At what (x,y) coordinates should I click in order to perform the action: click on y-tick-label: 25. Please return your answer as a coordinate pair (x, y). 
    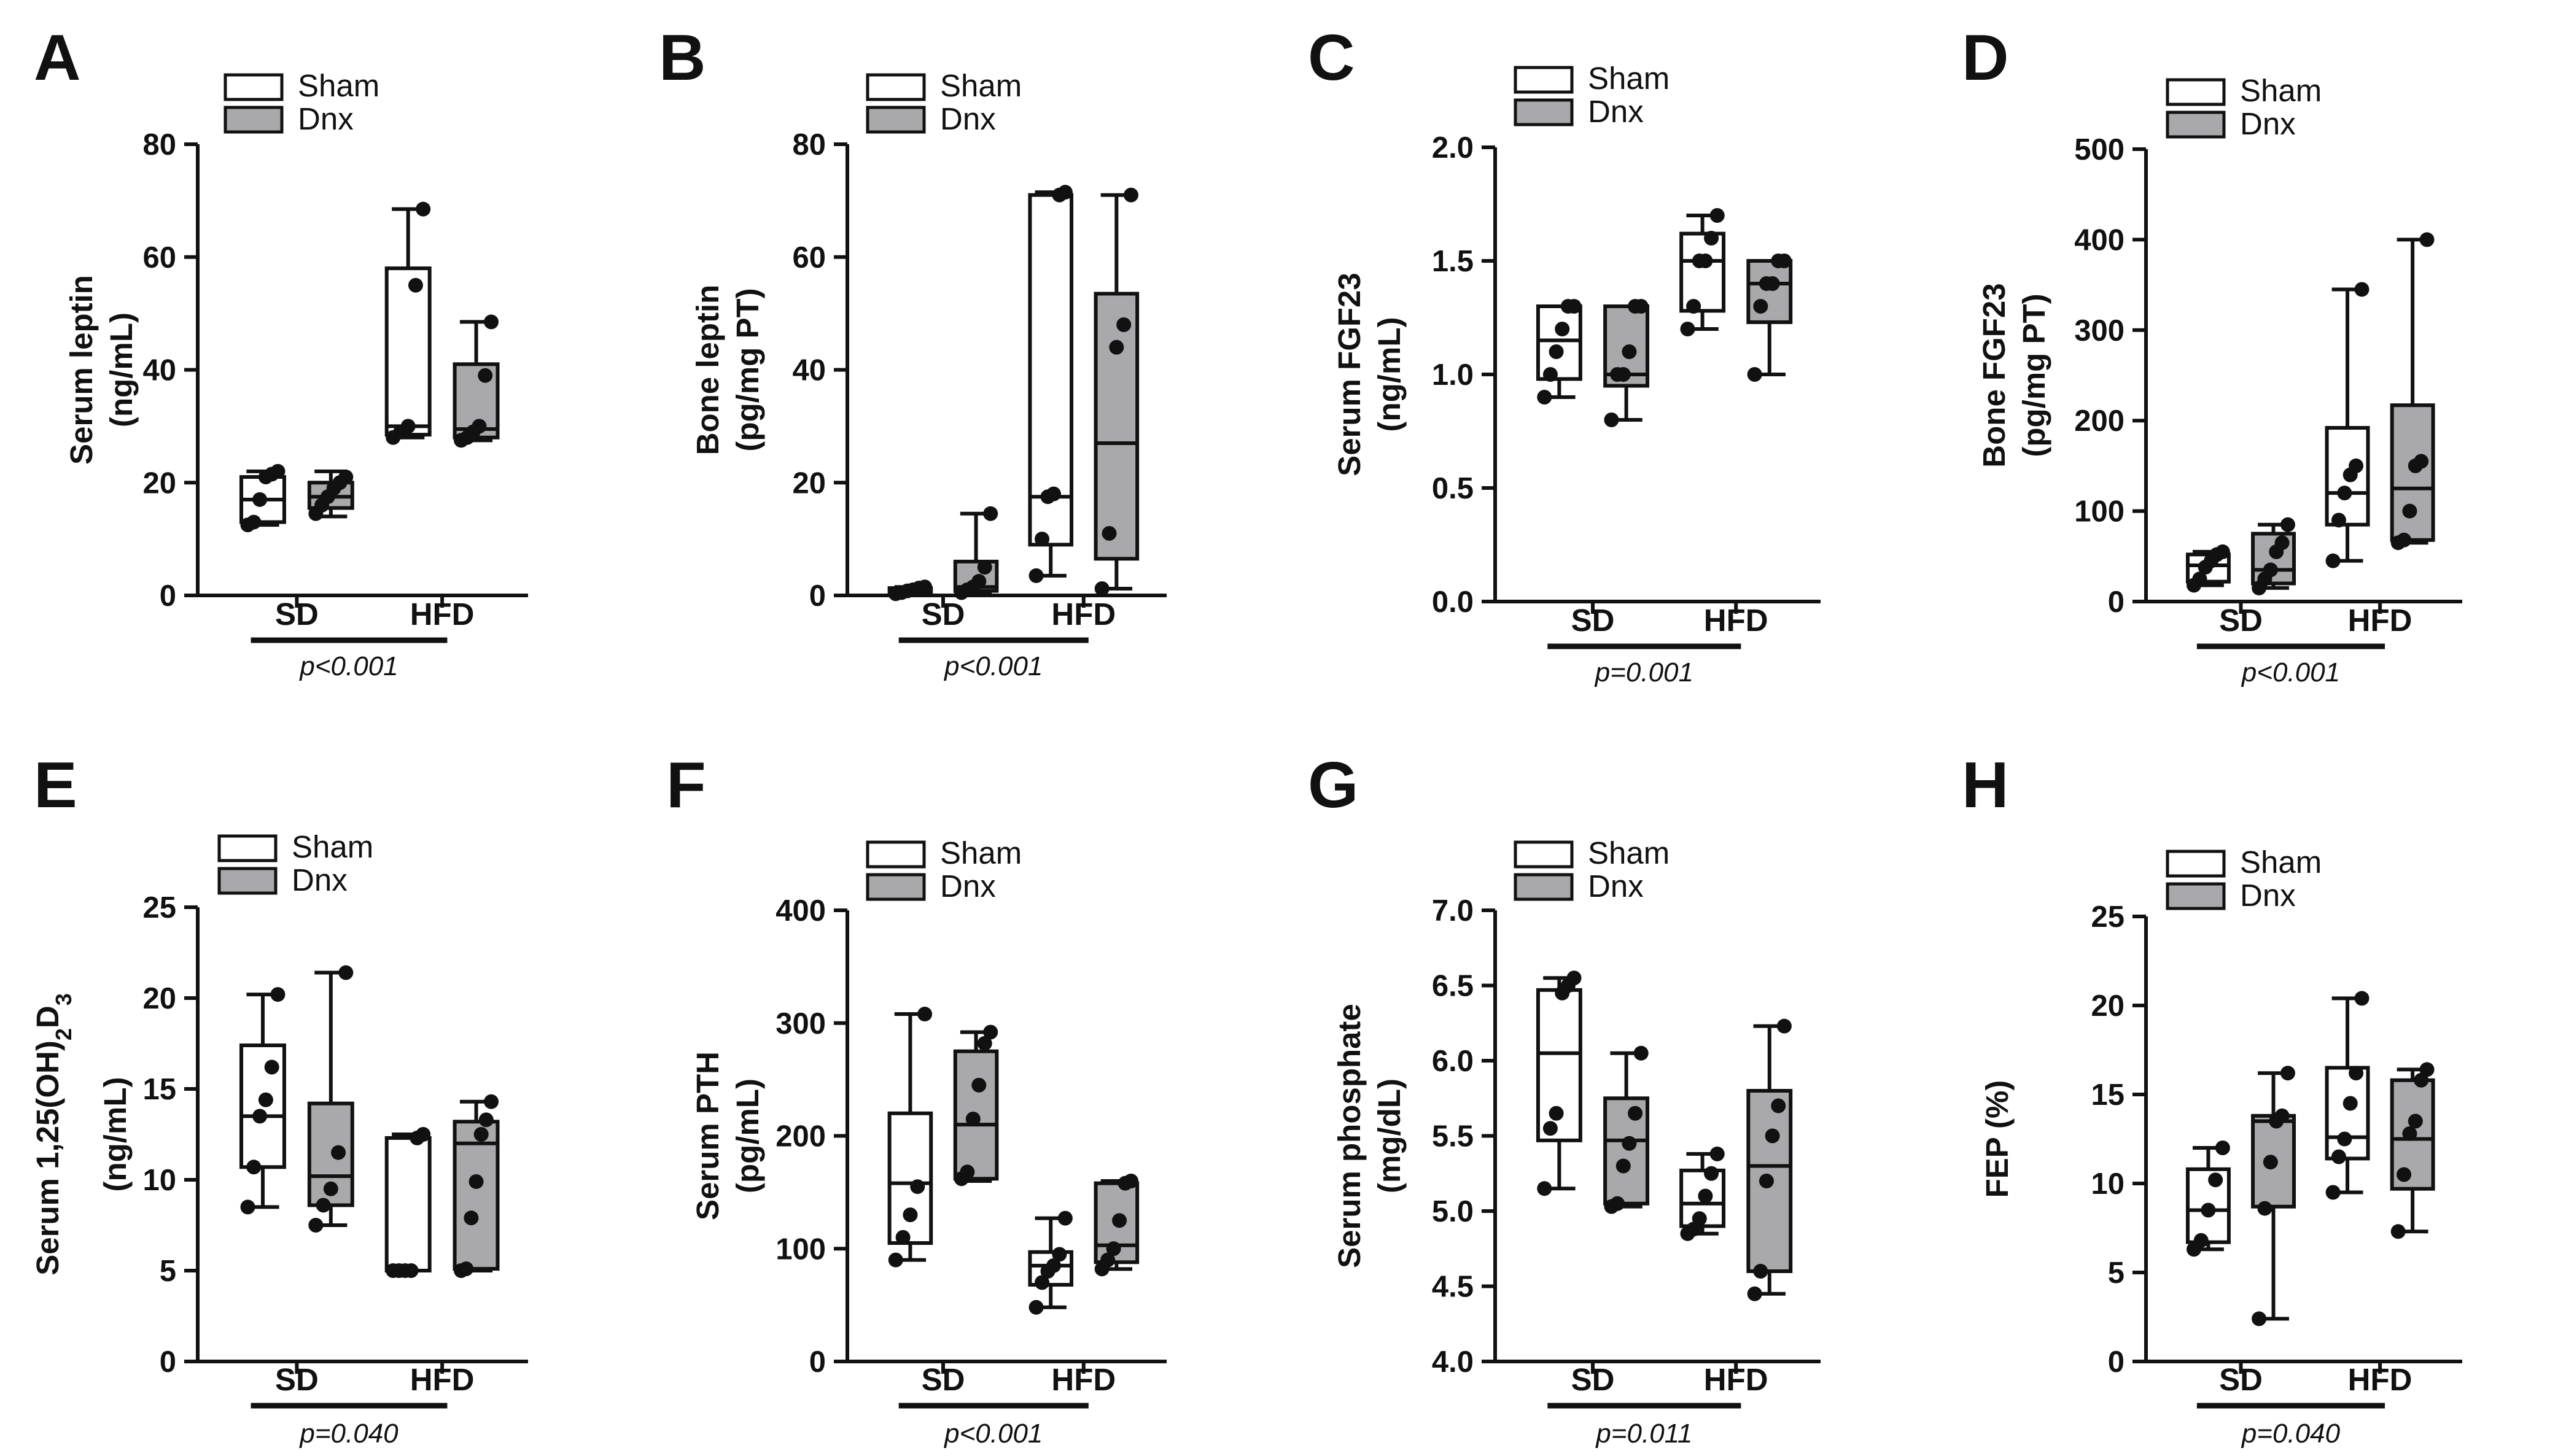
    Looking at the image, I should click on (2108, 917).